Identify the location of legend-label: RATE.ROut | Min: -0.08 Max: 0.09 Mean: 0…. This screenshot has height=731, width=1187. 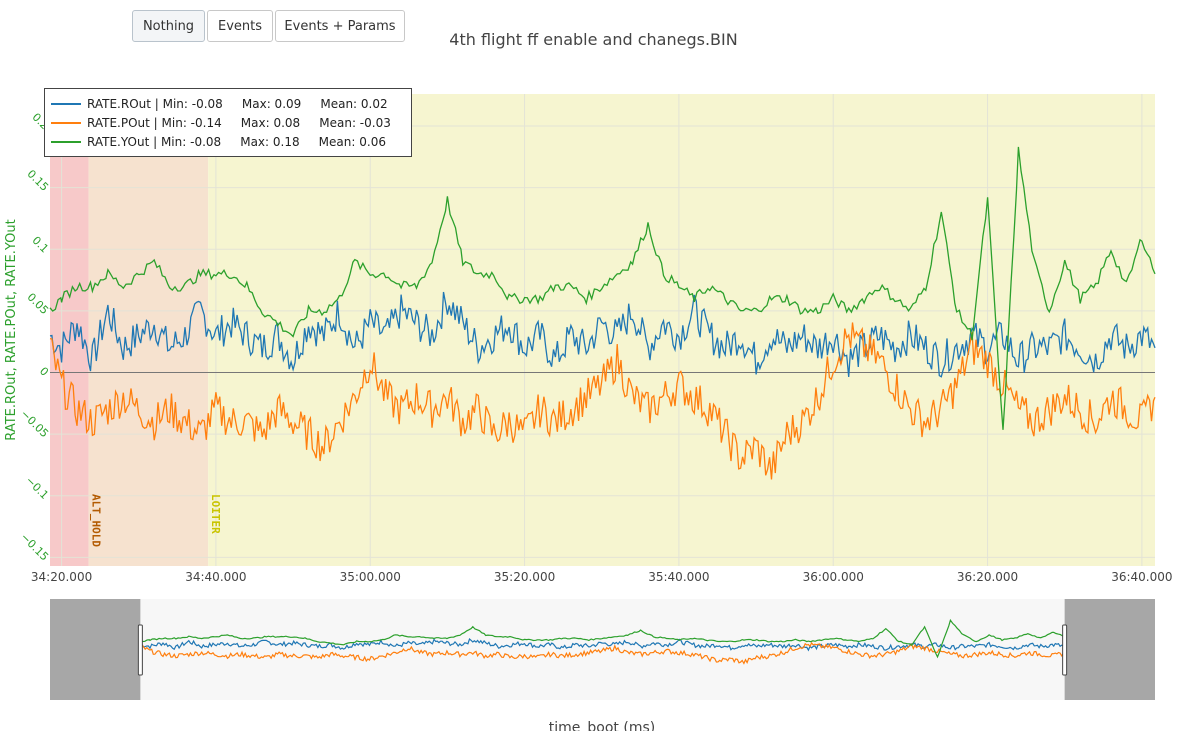
(237, 104).